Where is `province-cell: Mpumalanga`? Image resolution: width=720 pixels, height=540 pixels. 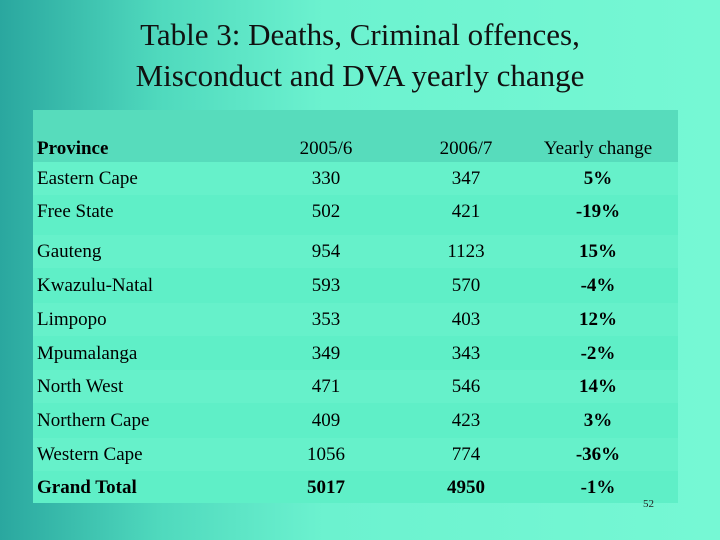 province-cell: Mpumalanga is located at coordinates (87, 353).